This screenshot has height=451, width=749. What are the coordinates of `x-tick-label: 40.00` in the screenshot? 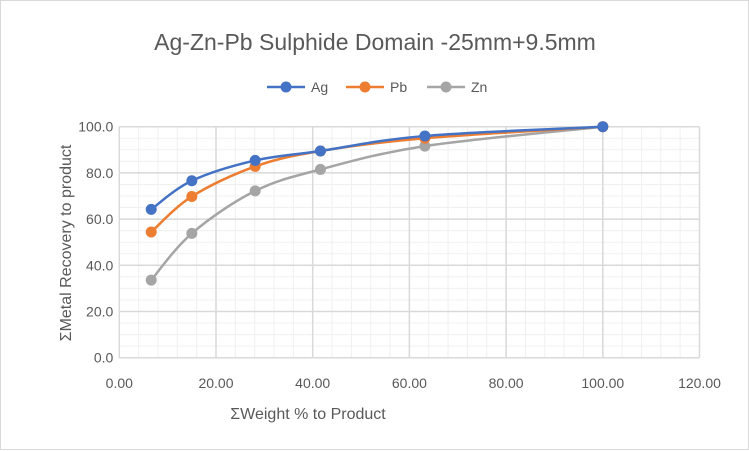 It's located at (312, 383).